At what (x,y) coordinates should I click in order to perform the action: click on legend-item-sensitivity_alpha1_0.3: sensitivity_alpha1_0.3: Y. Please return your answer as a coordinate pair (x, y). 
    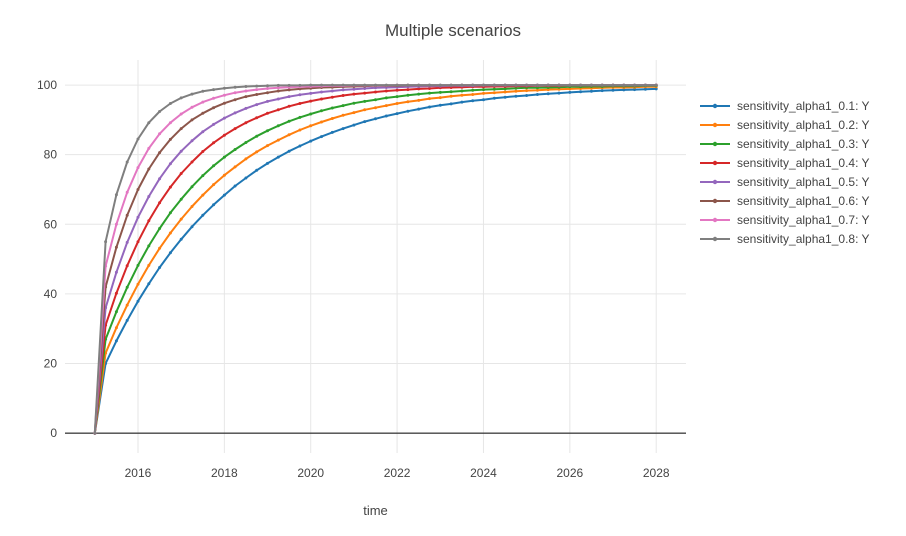
    Looking at the image, I should click on (784, 143).